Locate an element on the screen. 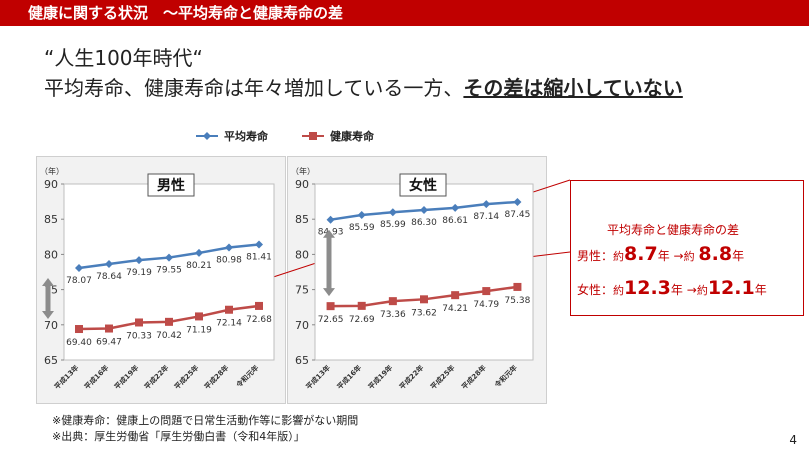 This screenshot has height=455, width=809. x-tick-label: 平成16年 is located at coordinates (96, 377).